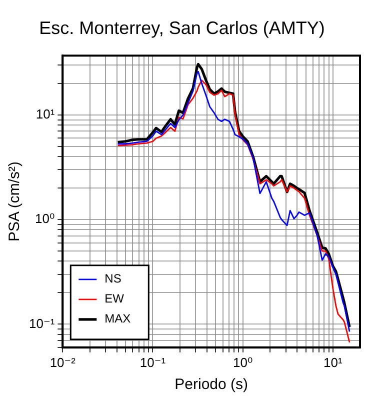  Describe the element at coordinates (46, 114) in the screenshot. I see `y-tick-label: 10¹` at that location.